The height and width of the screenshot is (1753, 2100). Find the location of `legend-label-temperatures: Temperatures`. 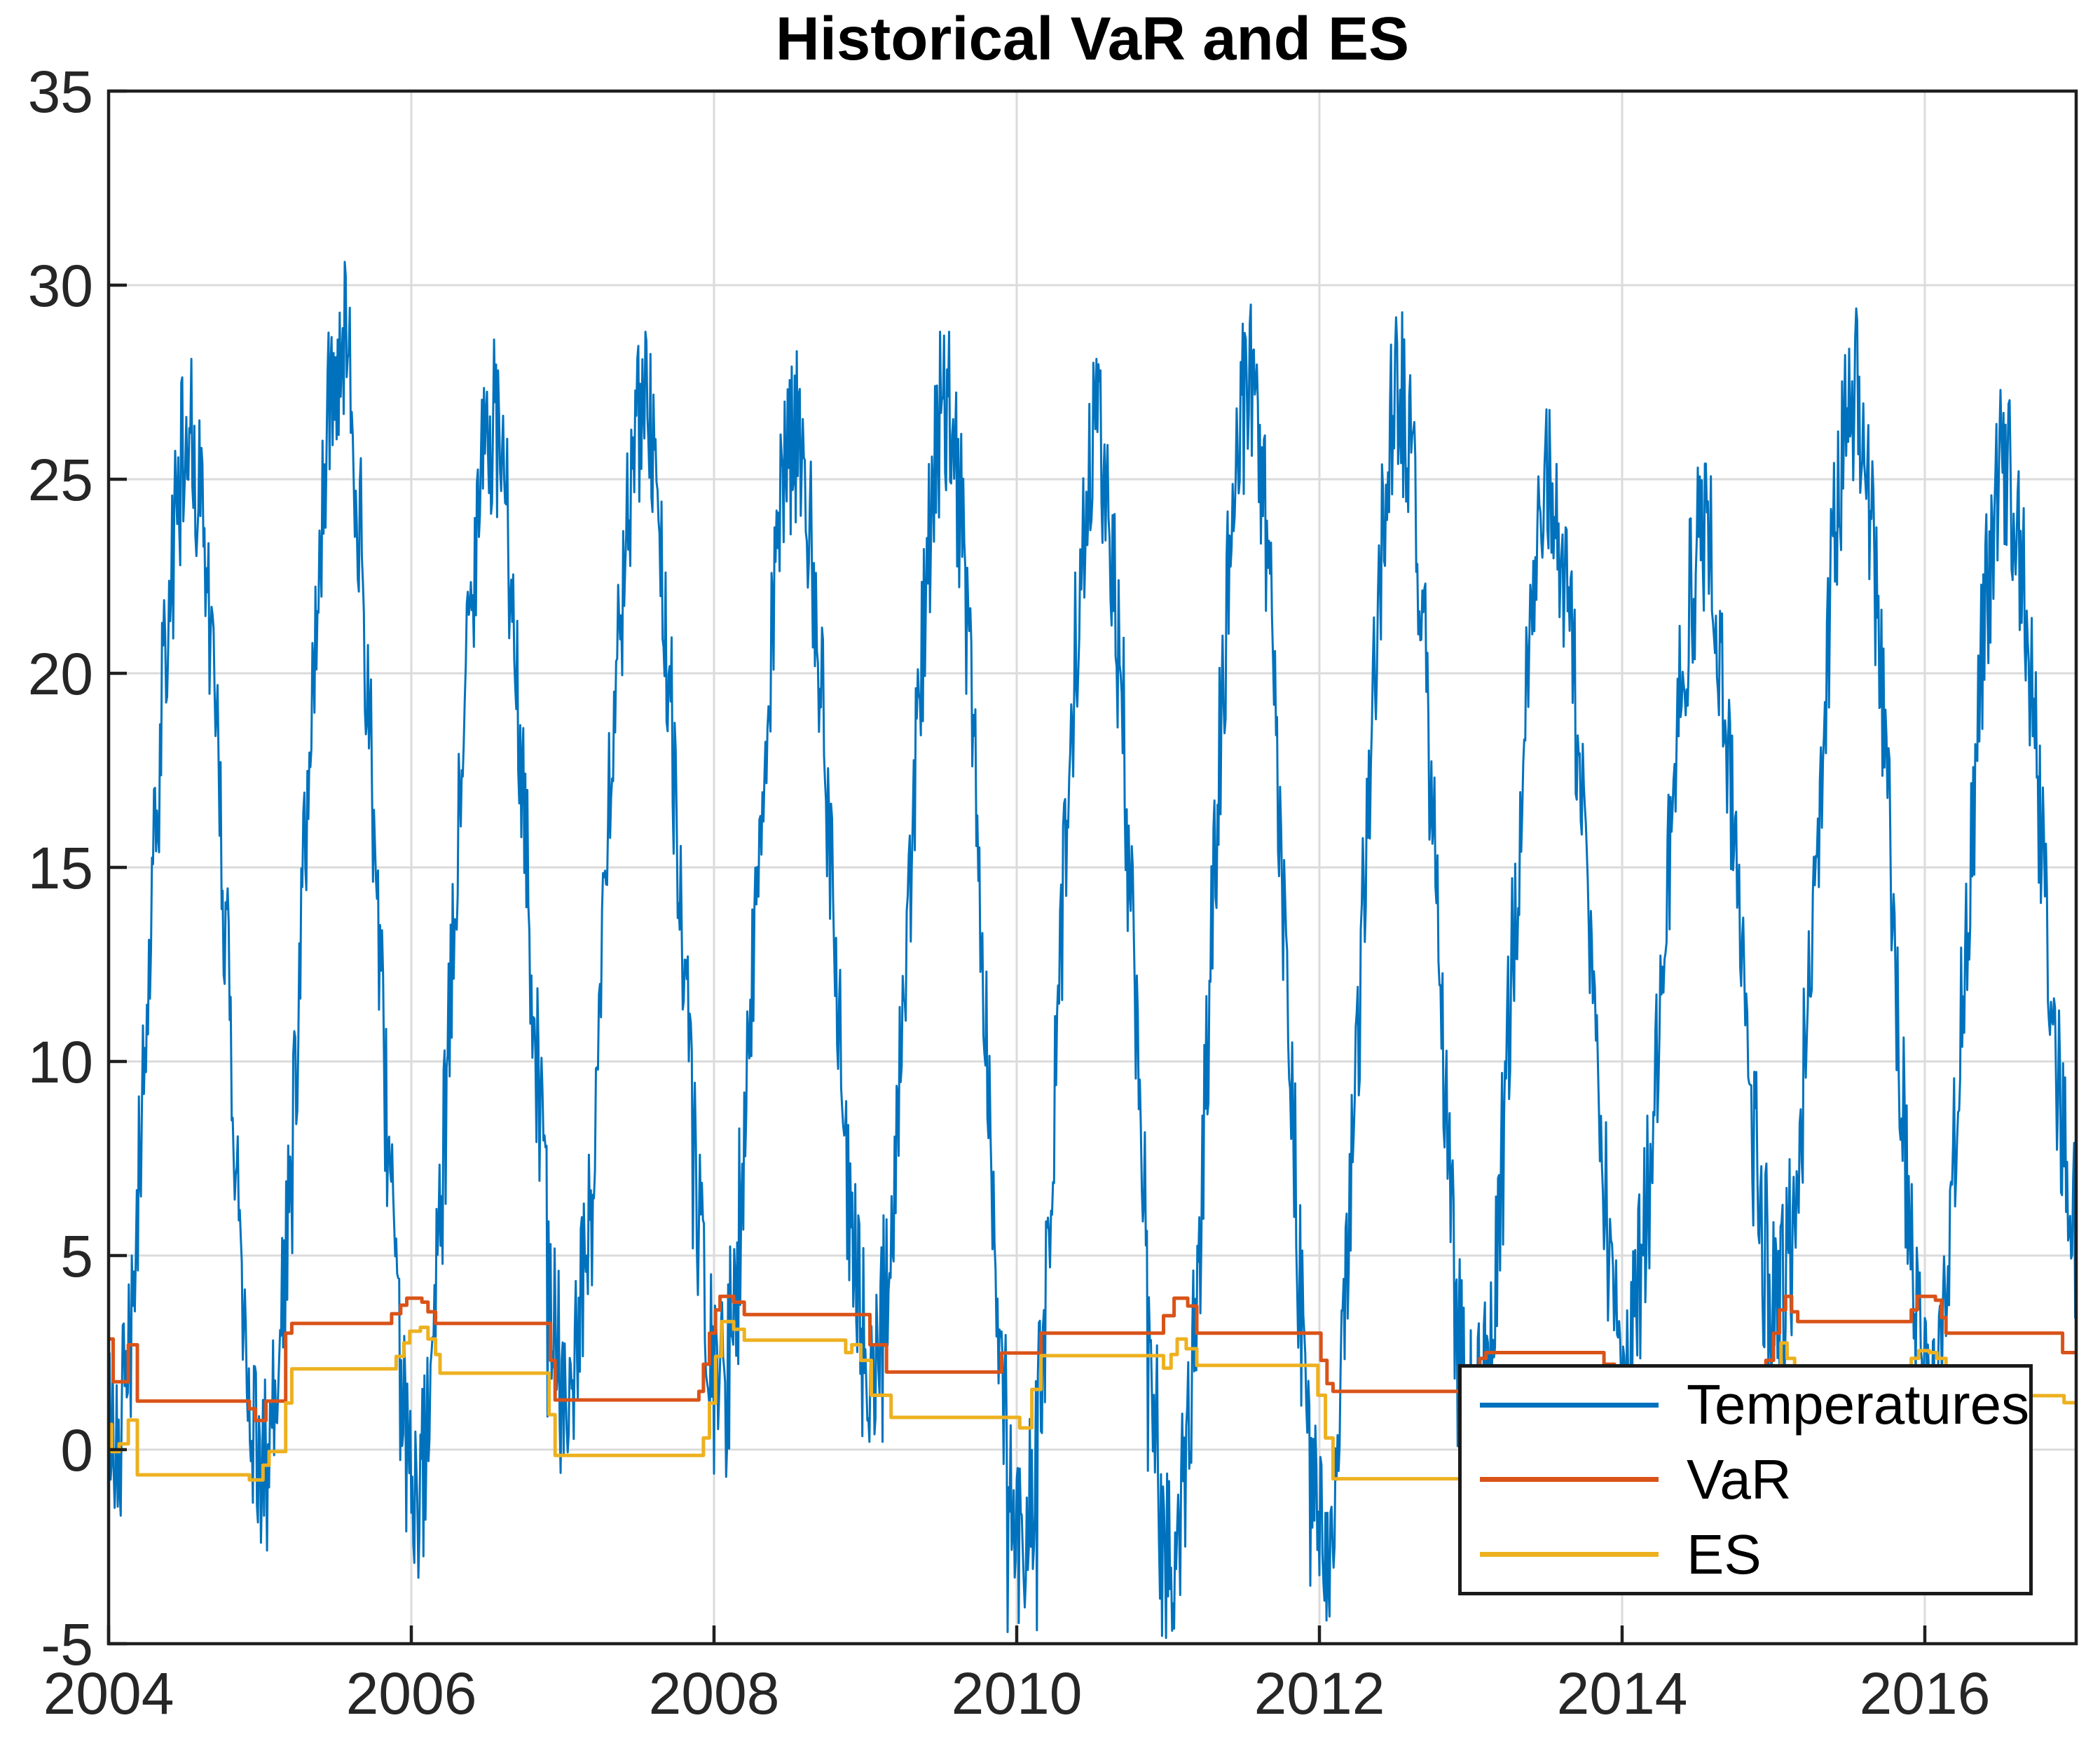

legend-label-temperatures: Temperatures is located at coordinates (1858, 1404).